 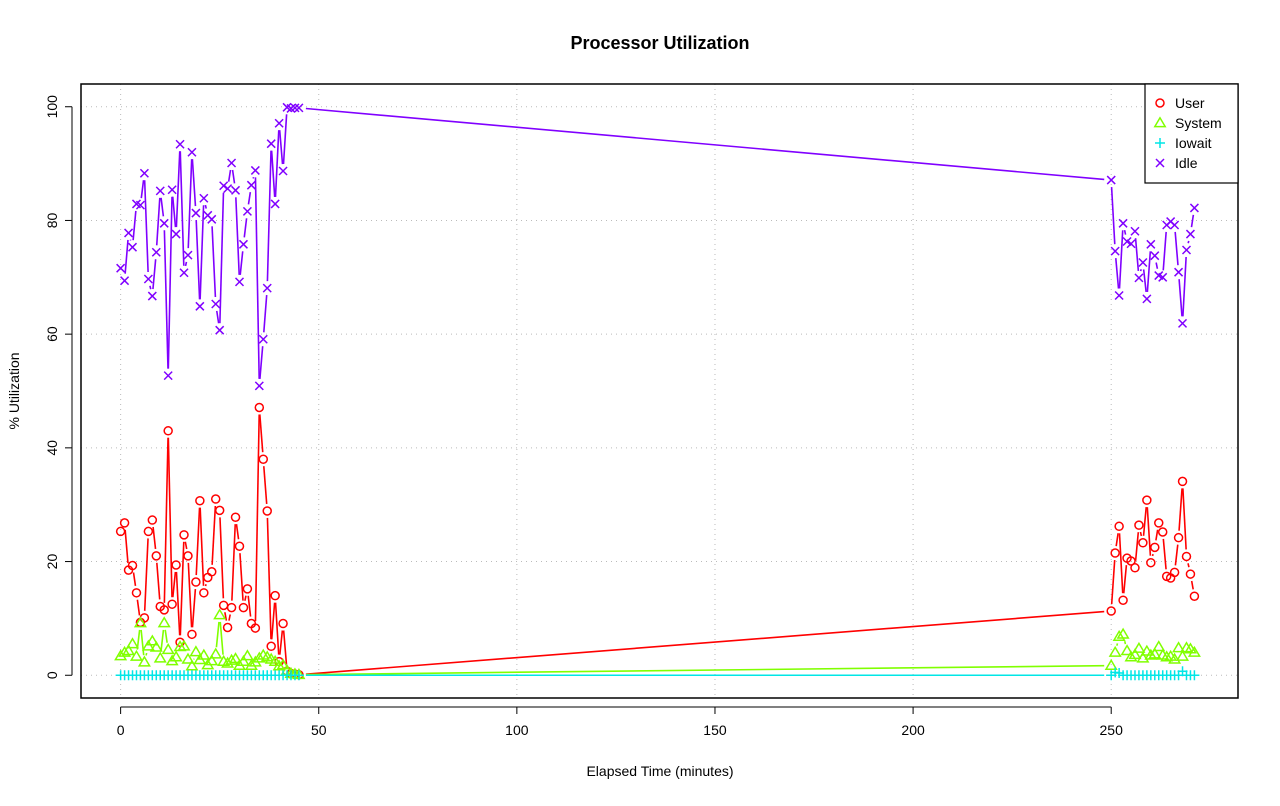 I want to click on legend-label-idle: Idle, so click(x=1186, y=163).